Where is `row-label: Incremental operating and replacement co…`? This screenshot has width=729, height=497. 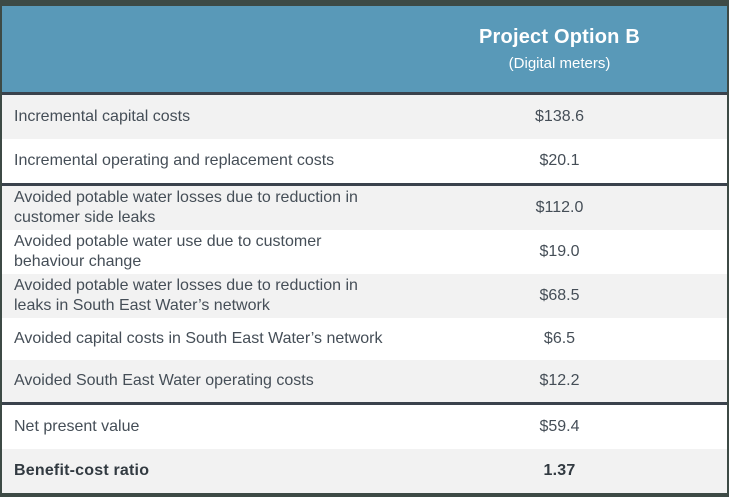
row-label: Incremental operating and replacement co… is located at coordinates (174, 160).